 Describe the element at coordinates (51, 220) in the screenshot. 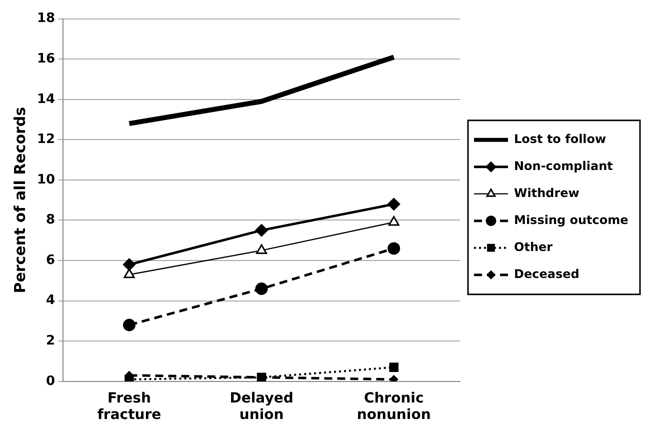

I see `y-tick-label: 8` at that location.